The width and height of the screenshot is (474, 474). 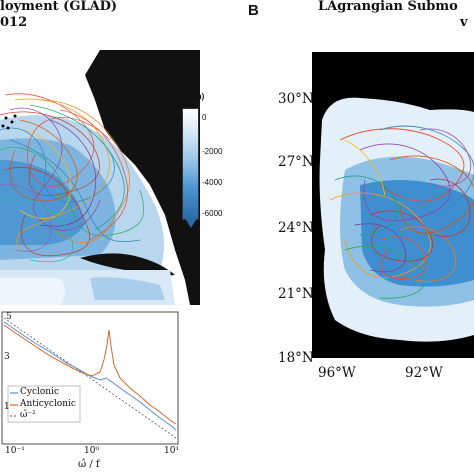 I want to click on glad-drifter-trajectories, so click(x=72, y=178).